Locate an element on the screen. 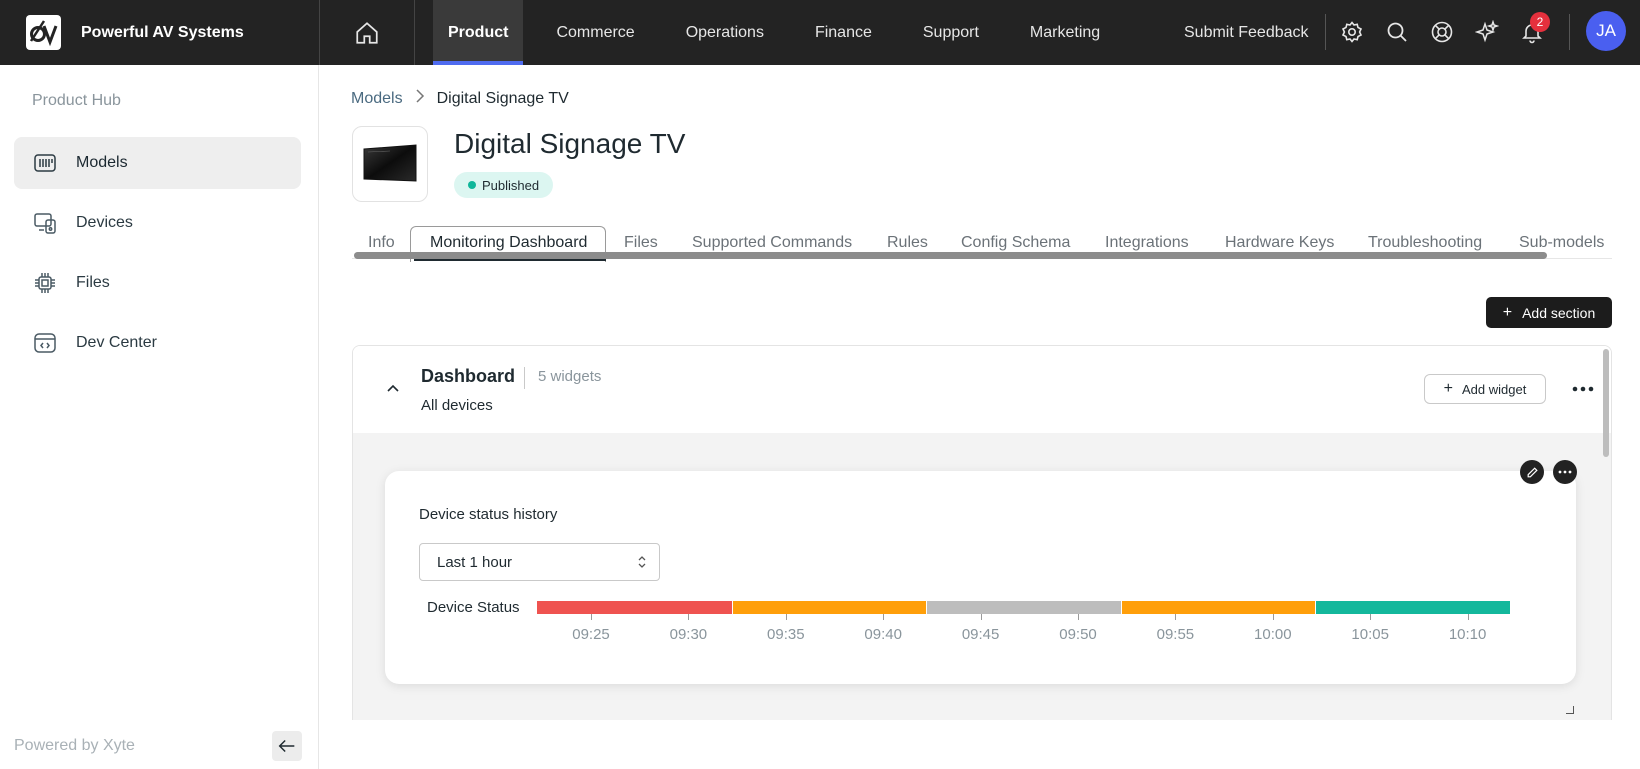  breadcrumb-models-link: Models is located at coordinates (377, 98).